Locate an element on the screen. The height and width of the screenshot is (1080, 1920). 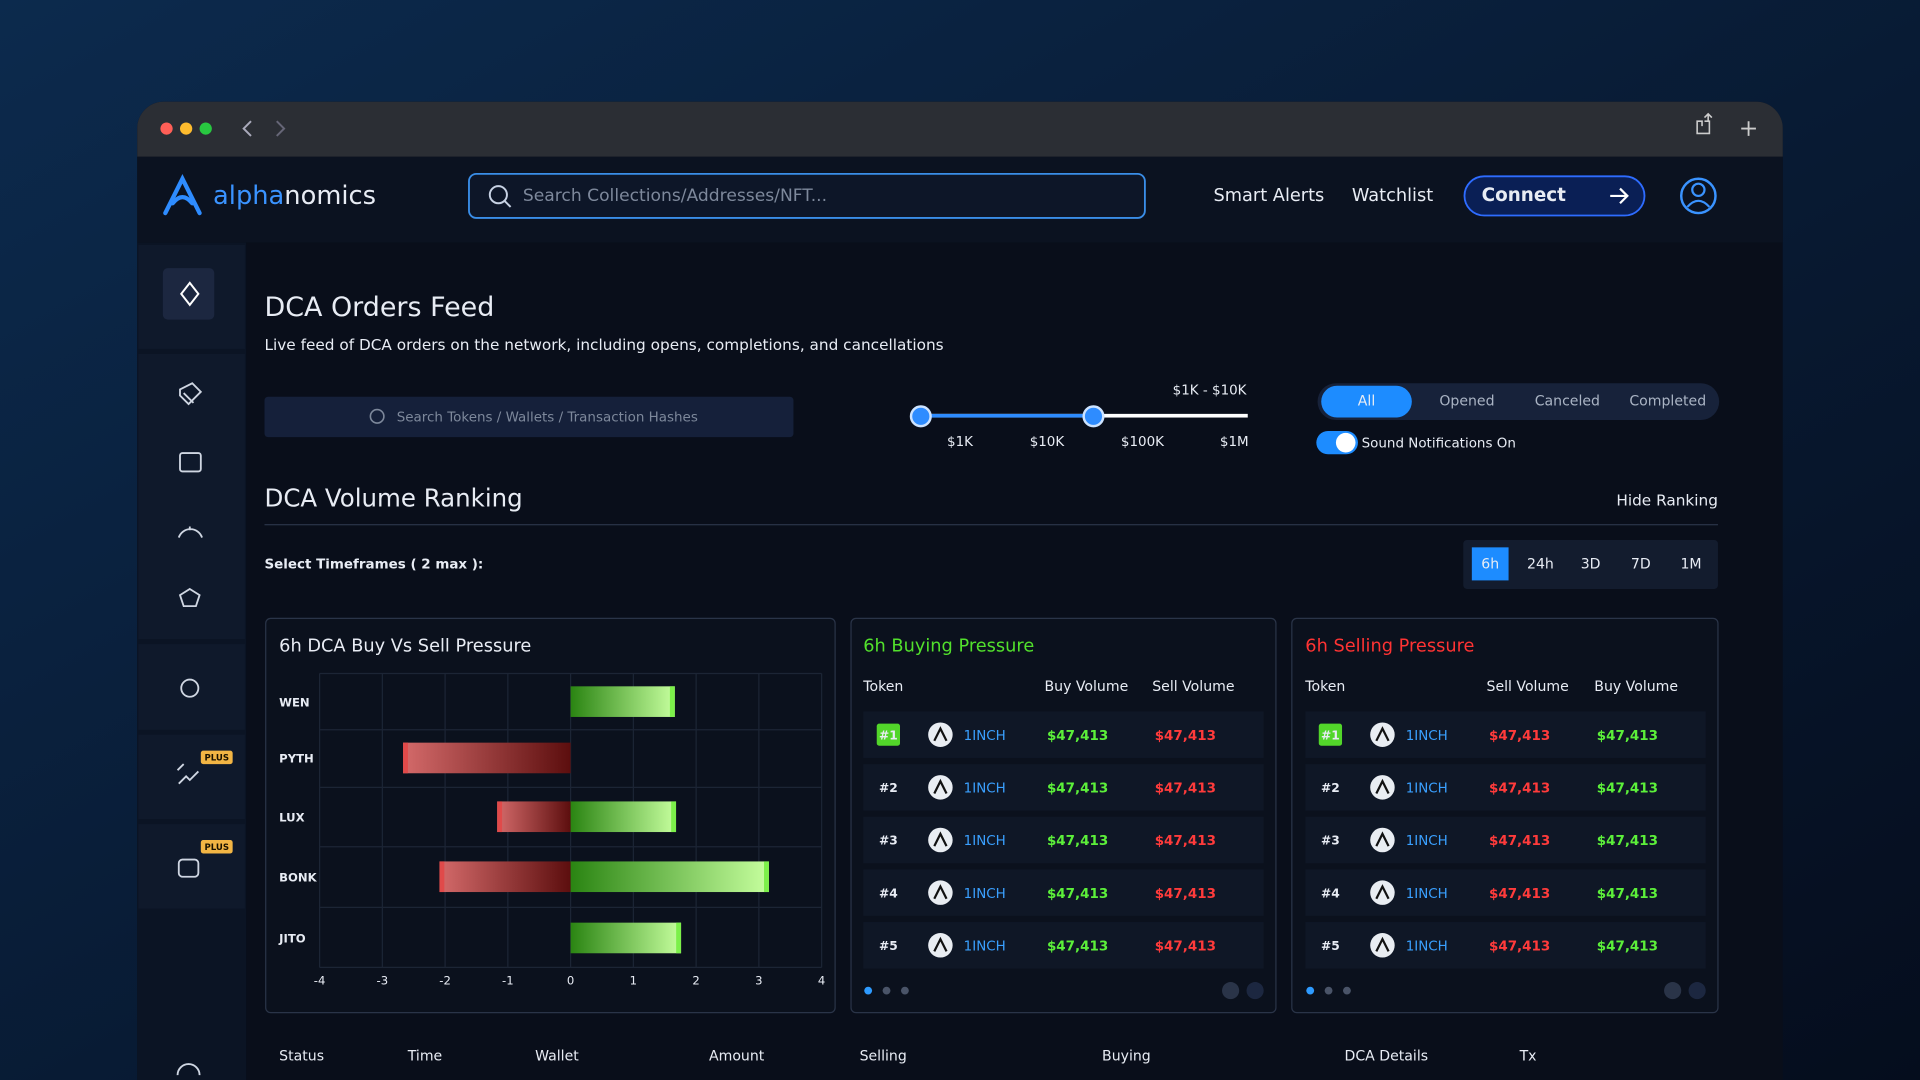
toggle-knob is located at coordinates (1345, 442).